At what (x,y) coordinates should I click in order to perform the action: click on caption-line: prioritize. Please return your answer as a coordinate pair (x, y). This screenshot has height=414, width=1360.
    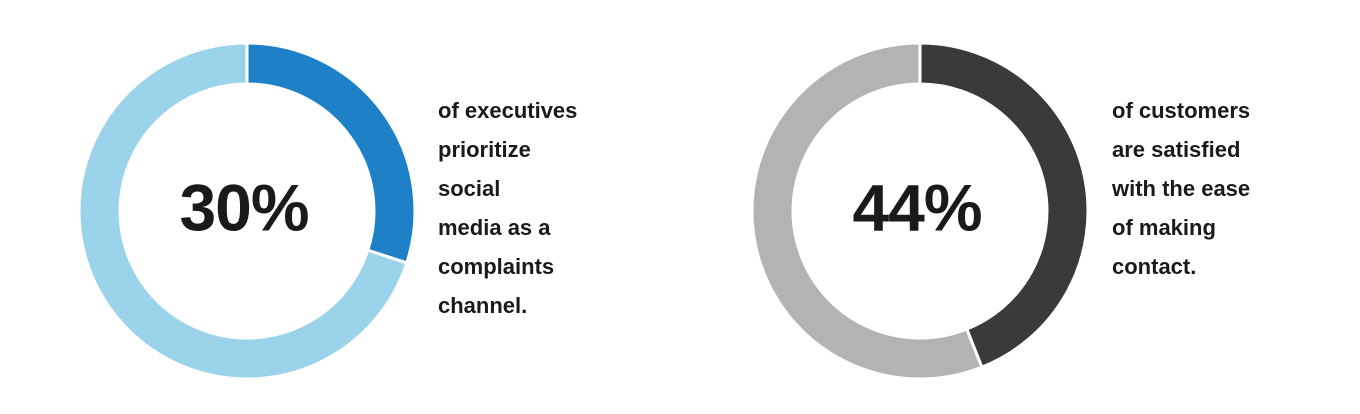
    Looking at the image, I should click on (484, 149).